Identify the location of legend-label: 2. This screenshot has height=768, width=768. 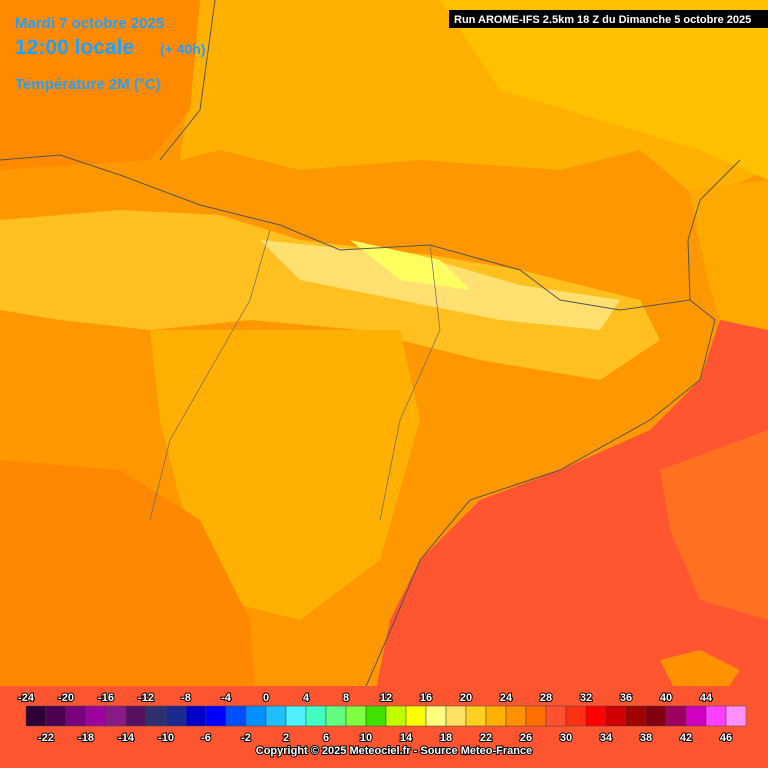
(286, 738).